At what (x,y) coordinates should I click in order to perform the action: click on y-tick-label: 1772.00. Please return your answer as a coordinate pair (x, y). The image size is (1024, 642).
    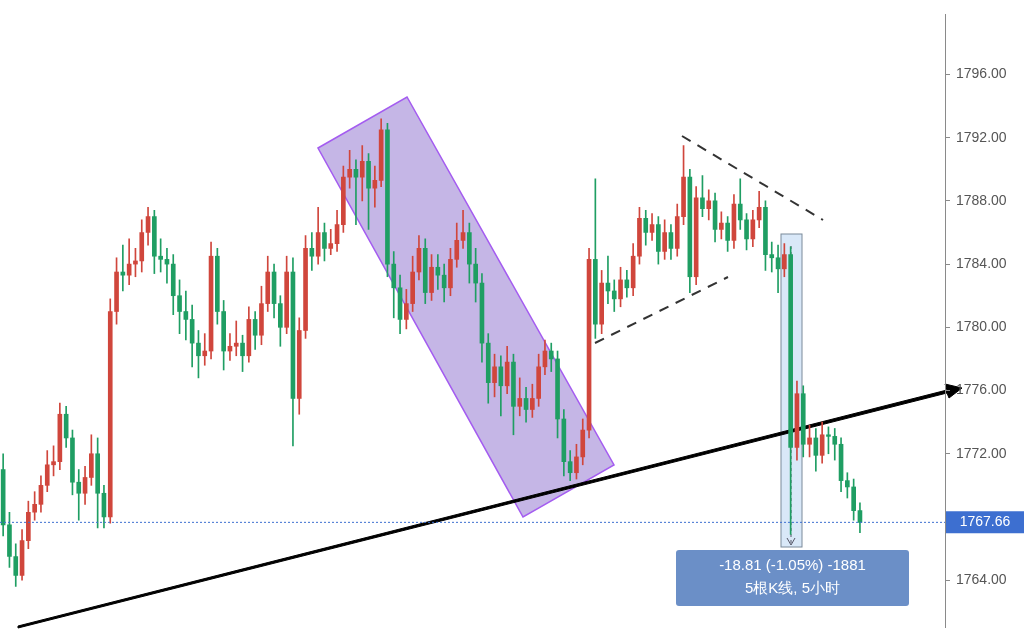
    Looking at the image, I should click on (981, 452).